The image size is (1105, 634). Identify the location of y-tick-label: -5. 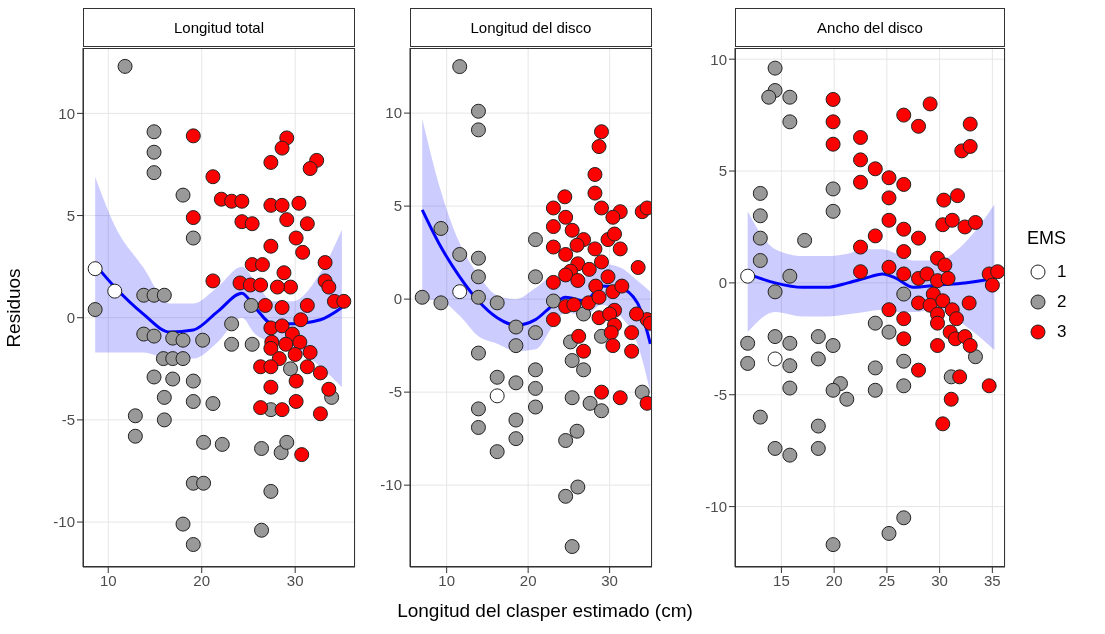
(720, 395).